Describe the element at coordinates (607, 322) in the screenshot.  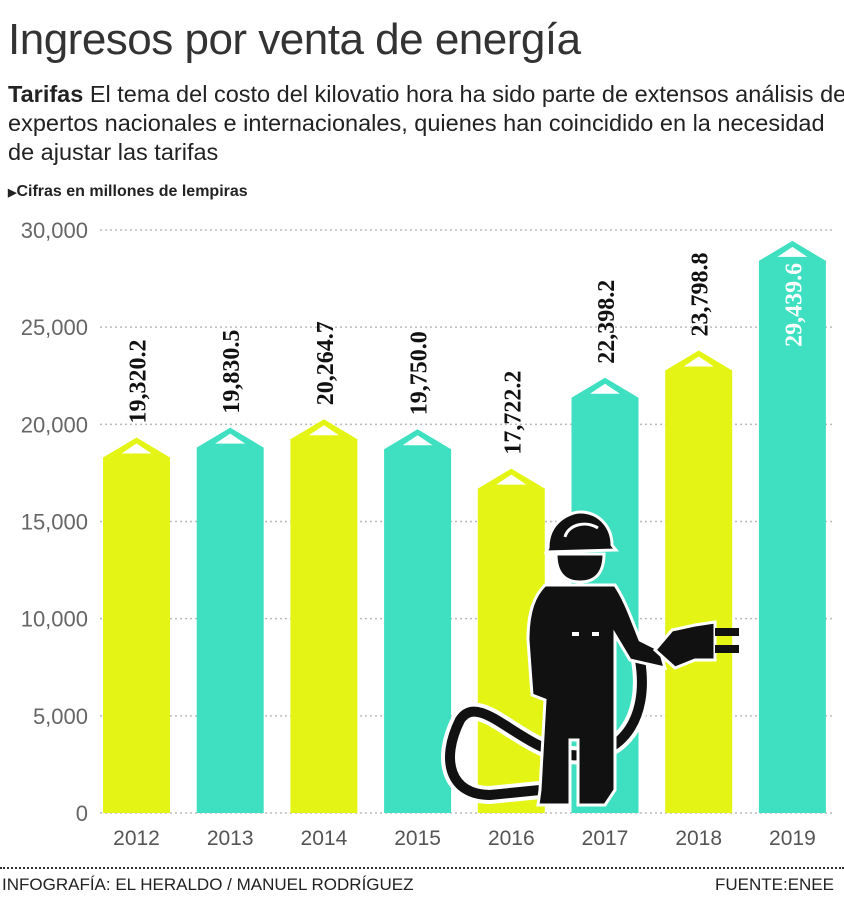
I see `value-label: 22,398.2` at that location.